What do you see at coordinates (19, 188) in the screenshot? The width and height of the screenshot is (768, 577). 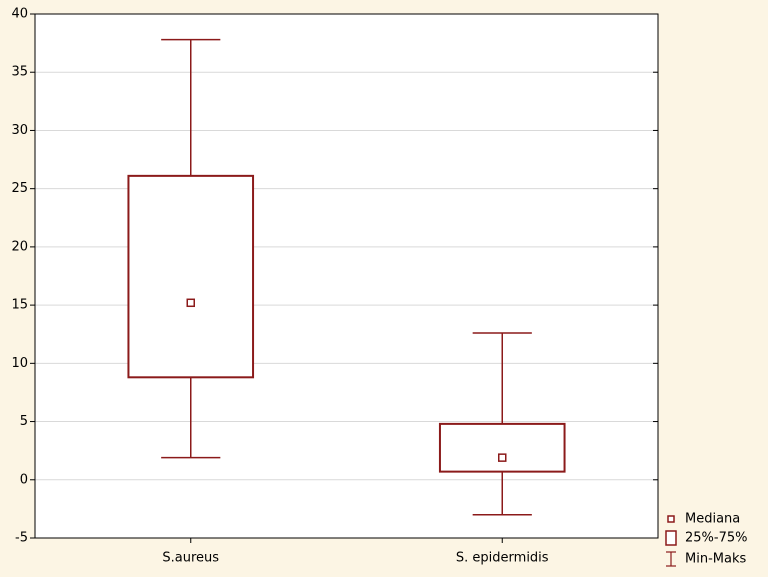 I see `y-tick-label: 25` at bounding box center [19, 188].